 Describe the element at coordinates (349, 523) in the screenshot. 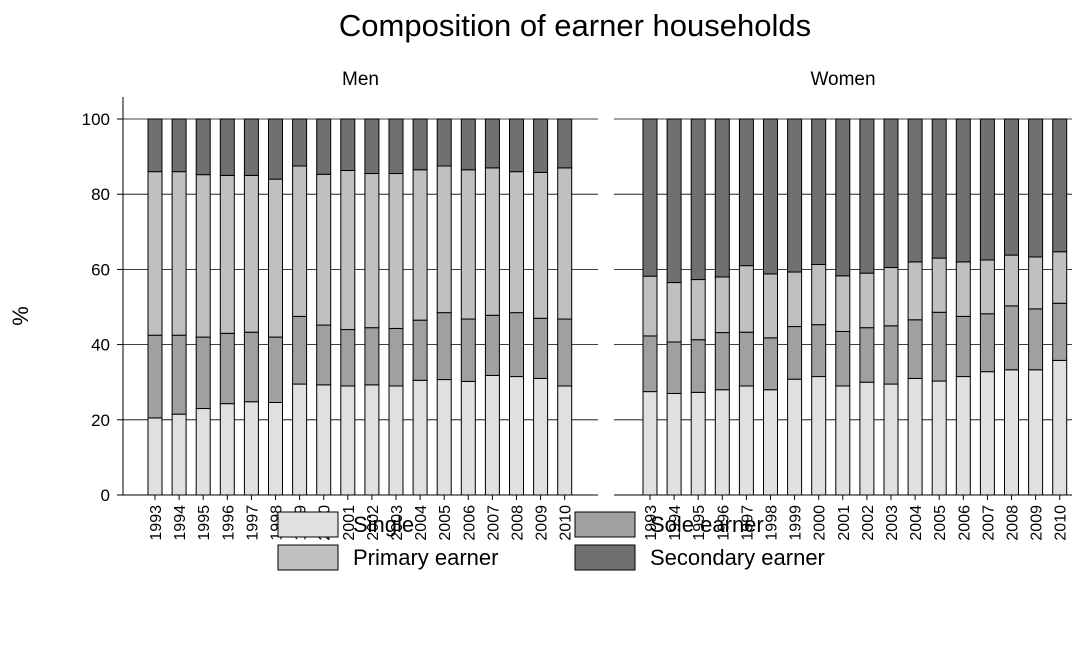

I see `x-tick-label: 2001` at that location.